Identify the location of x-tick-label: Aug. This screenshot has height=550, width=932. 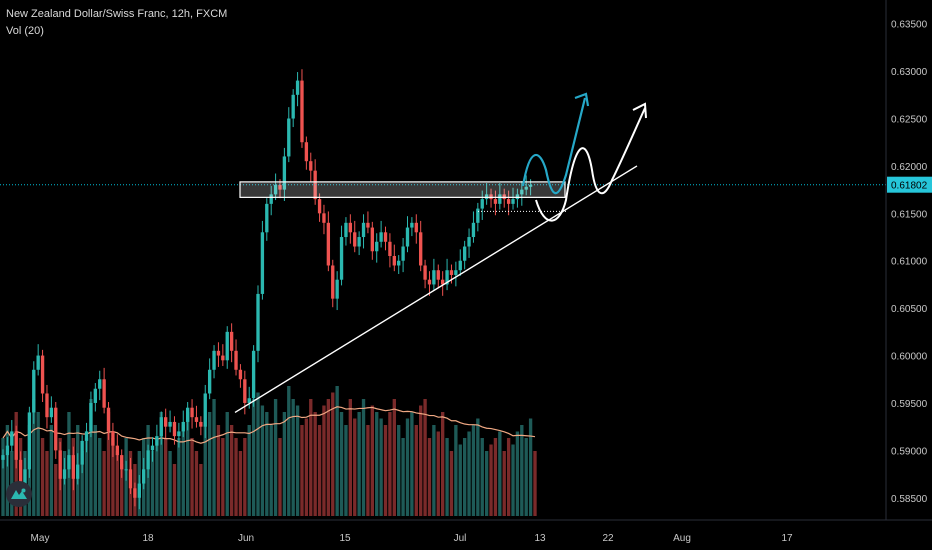
(682, 538).